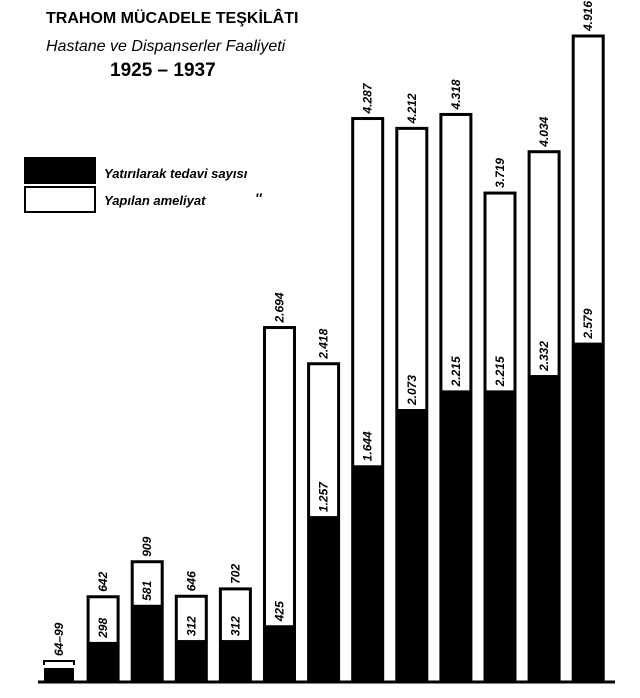  What do you see at coordinates (588, 16) in the screenshot?
I see `bar-label-top-1937: 4.916` at bounding box center [588, 16].